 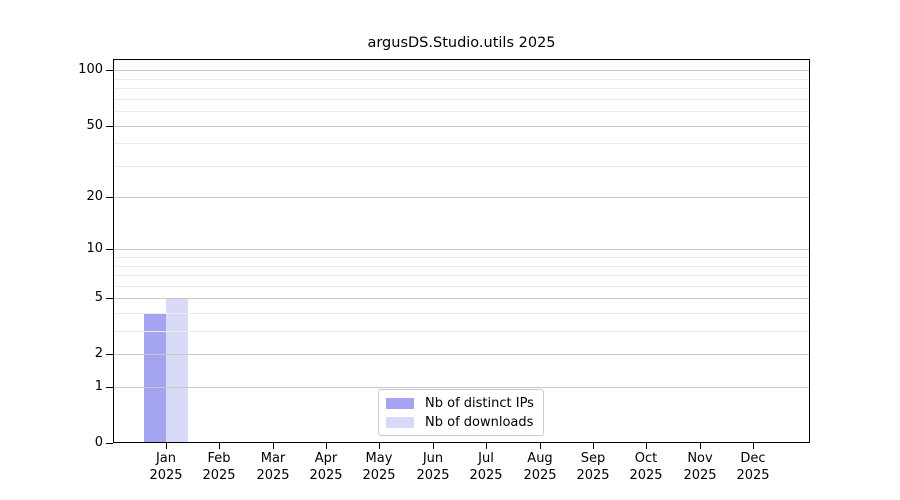 I want to click on legend: Nb of distinct IPs Nb of downloads, so click(x=461, y=412).